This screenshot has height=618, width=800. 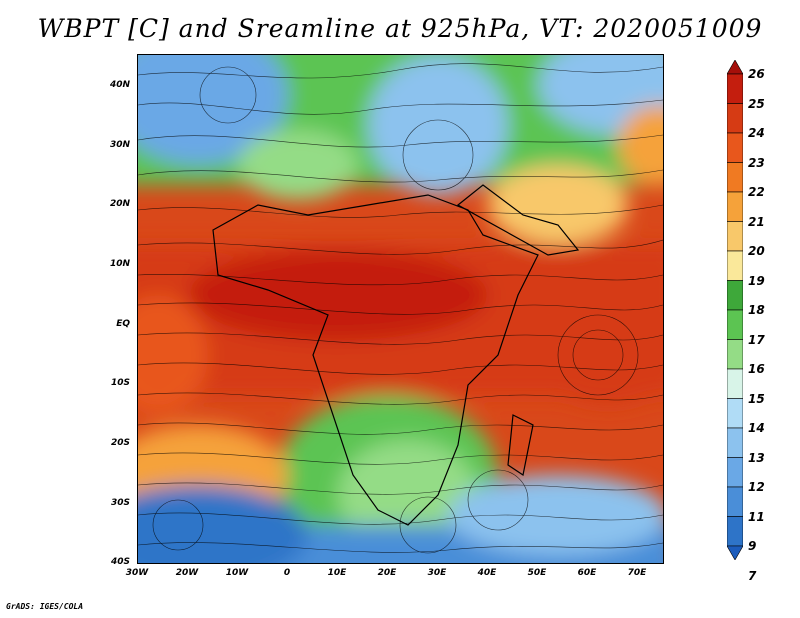 I want to click on lon-tick-30e: 30E, so click(x=437, y=573).